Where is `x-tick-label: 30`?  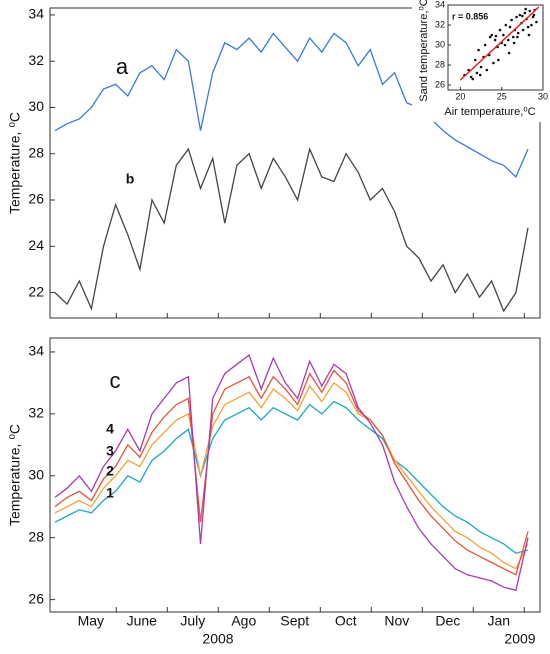
x-tick-label: 30 is located at coordinates (543, 96).